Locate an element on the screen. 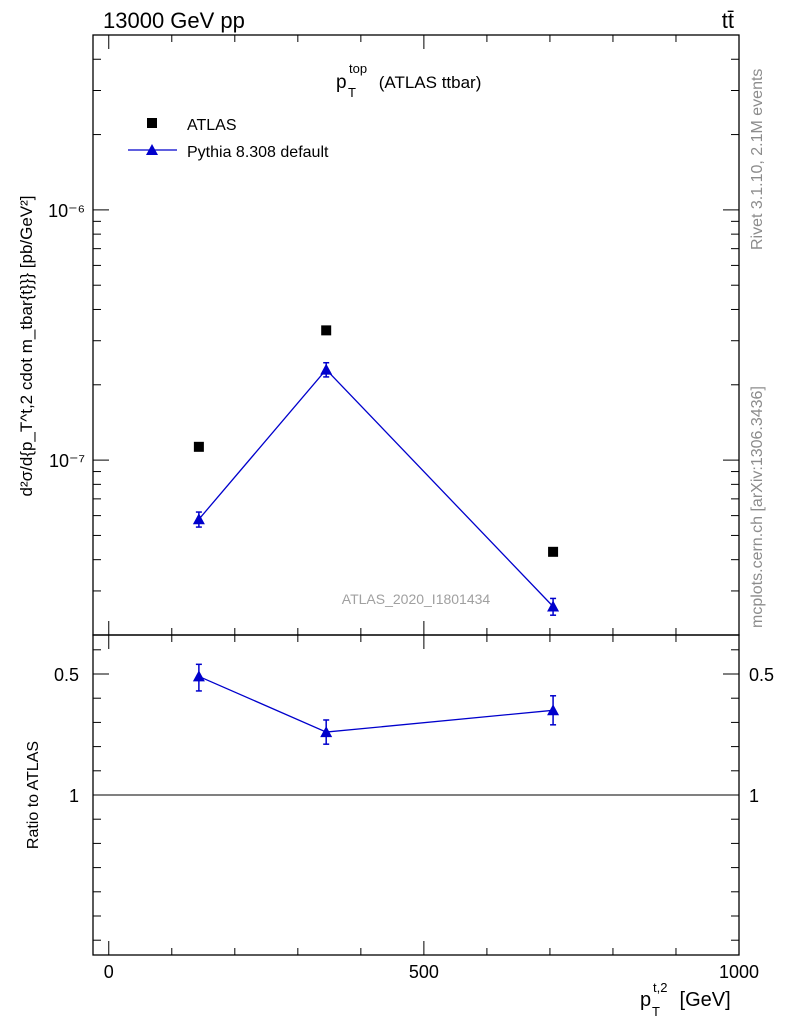 The image size is (786, 1024). rivet-label: Rivet 3.1.10, 2.1M events is located at coordinates (757, 159).